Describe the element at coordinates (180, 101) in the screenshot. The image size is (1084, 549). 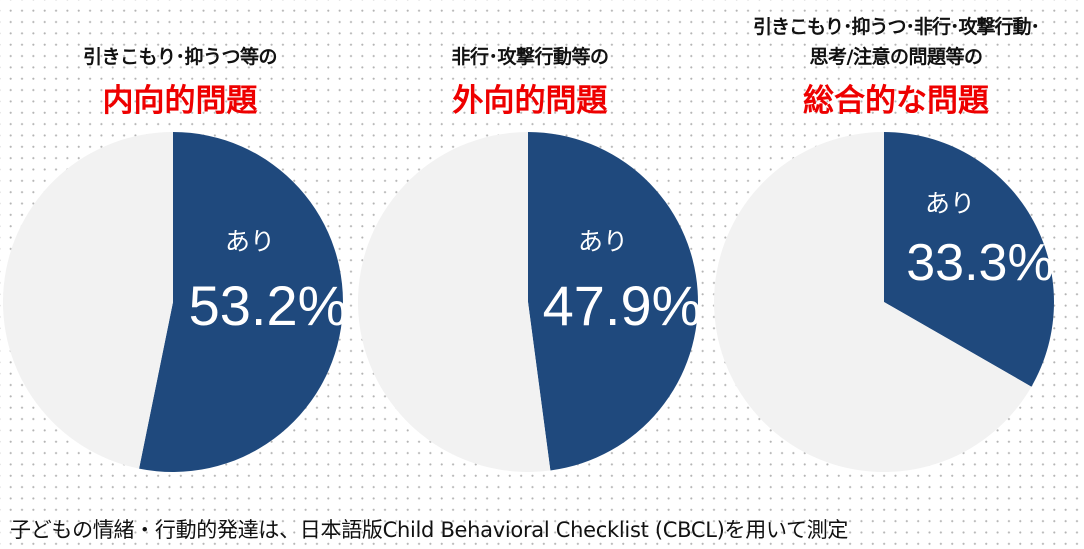
I see `chart-title-internalizing: 内向的問題` at that location.